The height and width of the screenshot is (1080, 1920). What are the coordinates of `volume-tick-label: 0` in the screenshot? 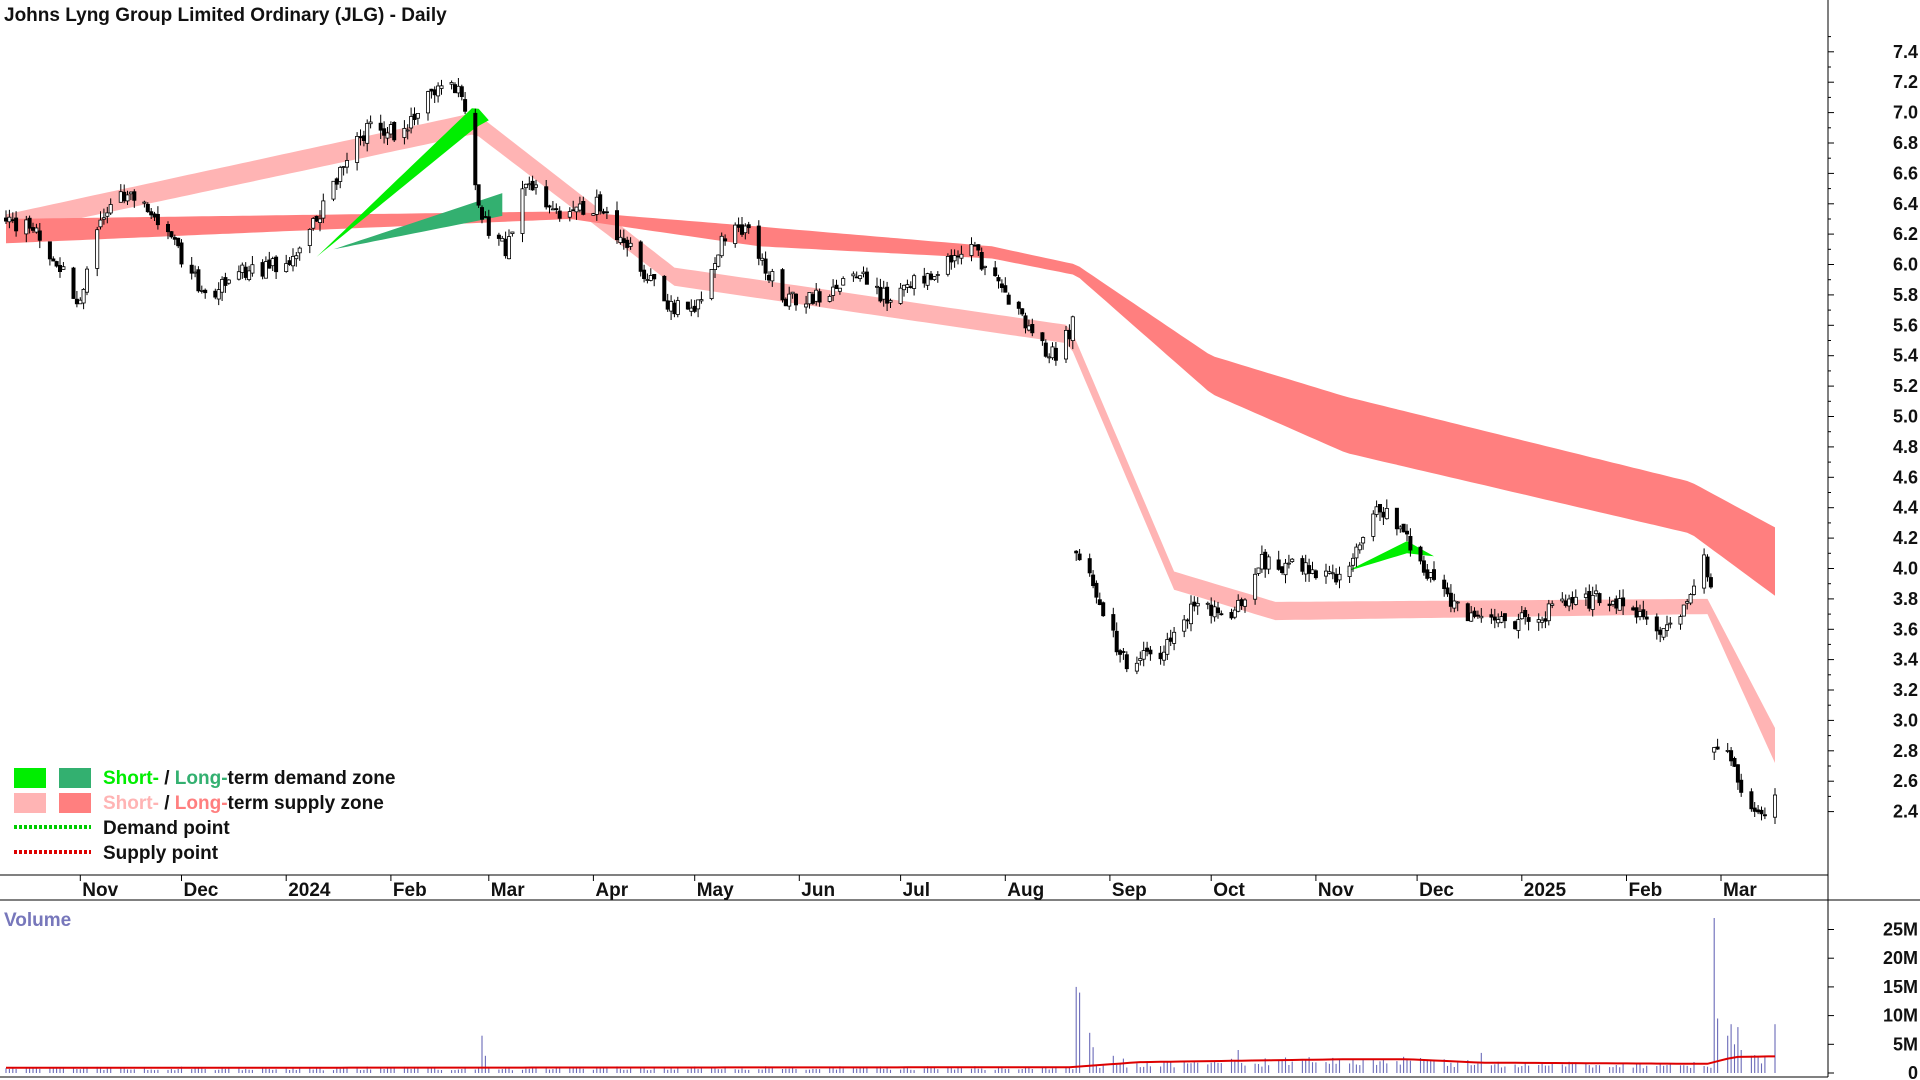 It's located at (1913, 1071).